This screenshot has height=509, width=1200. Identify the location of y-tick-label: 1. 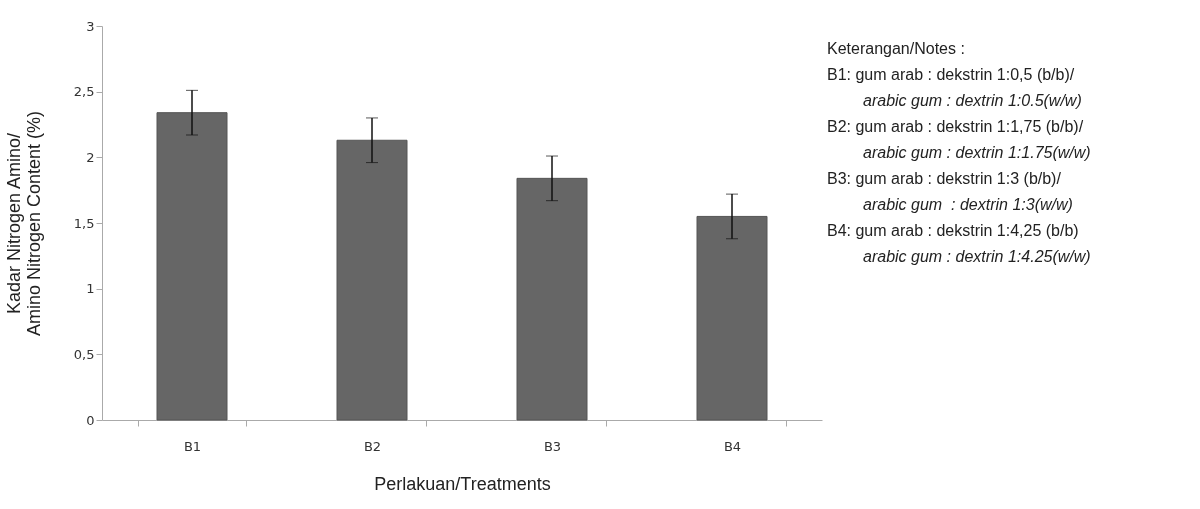
(90, 289).